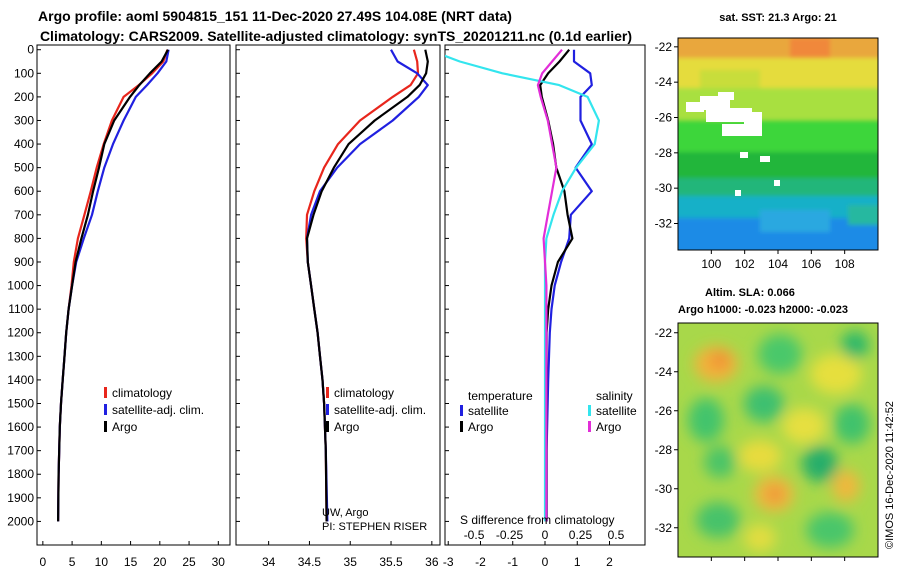 Image resolution: width=900 pixels, height=580 pixels. I want to click on sla-map-field, so click(779, 441).